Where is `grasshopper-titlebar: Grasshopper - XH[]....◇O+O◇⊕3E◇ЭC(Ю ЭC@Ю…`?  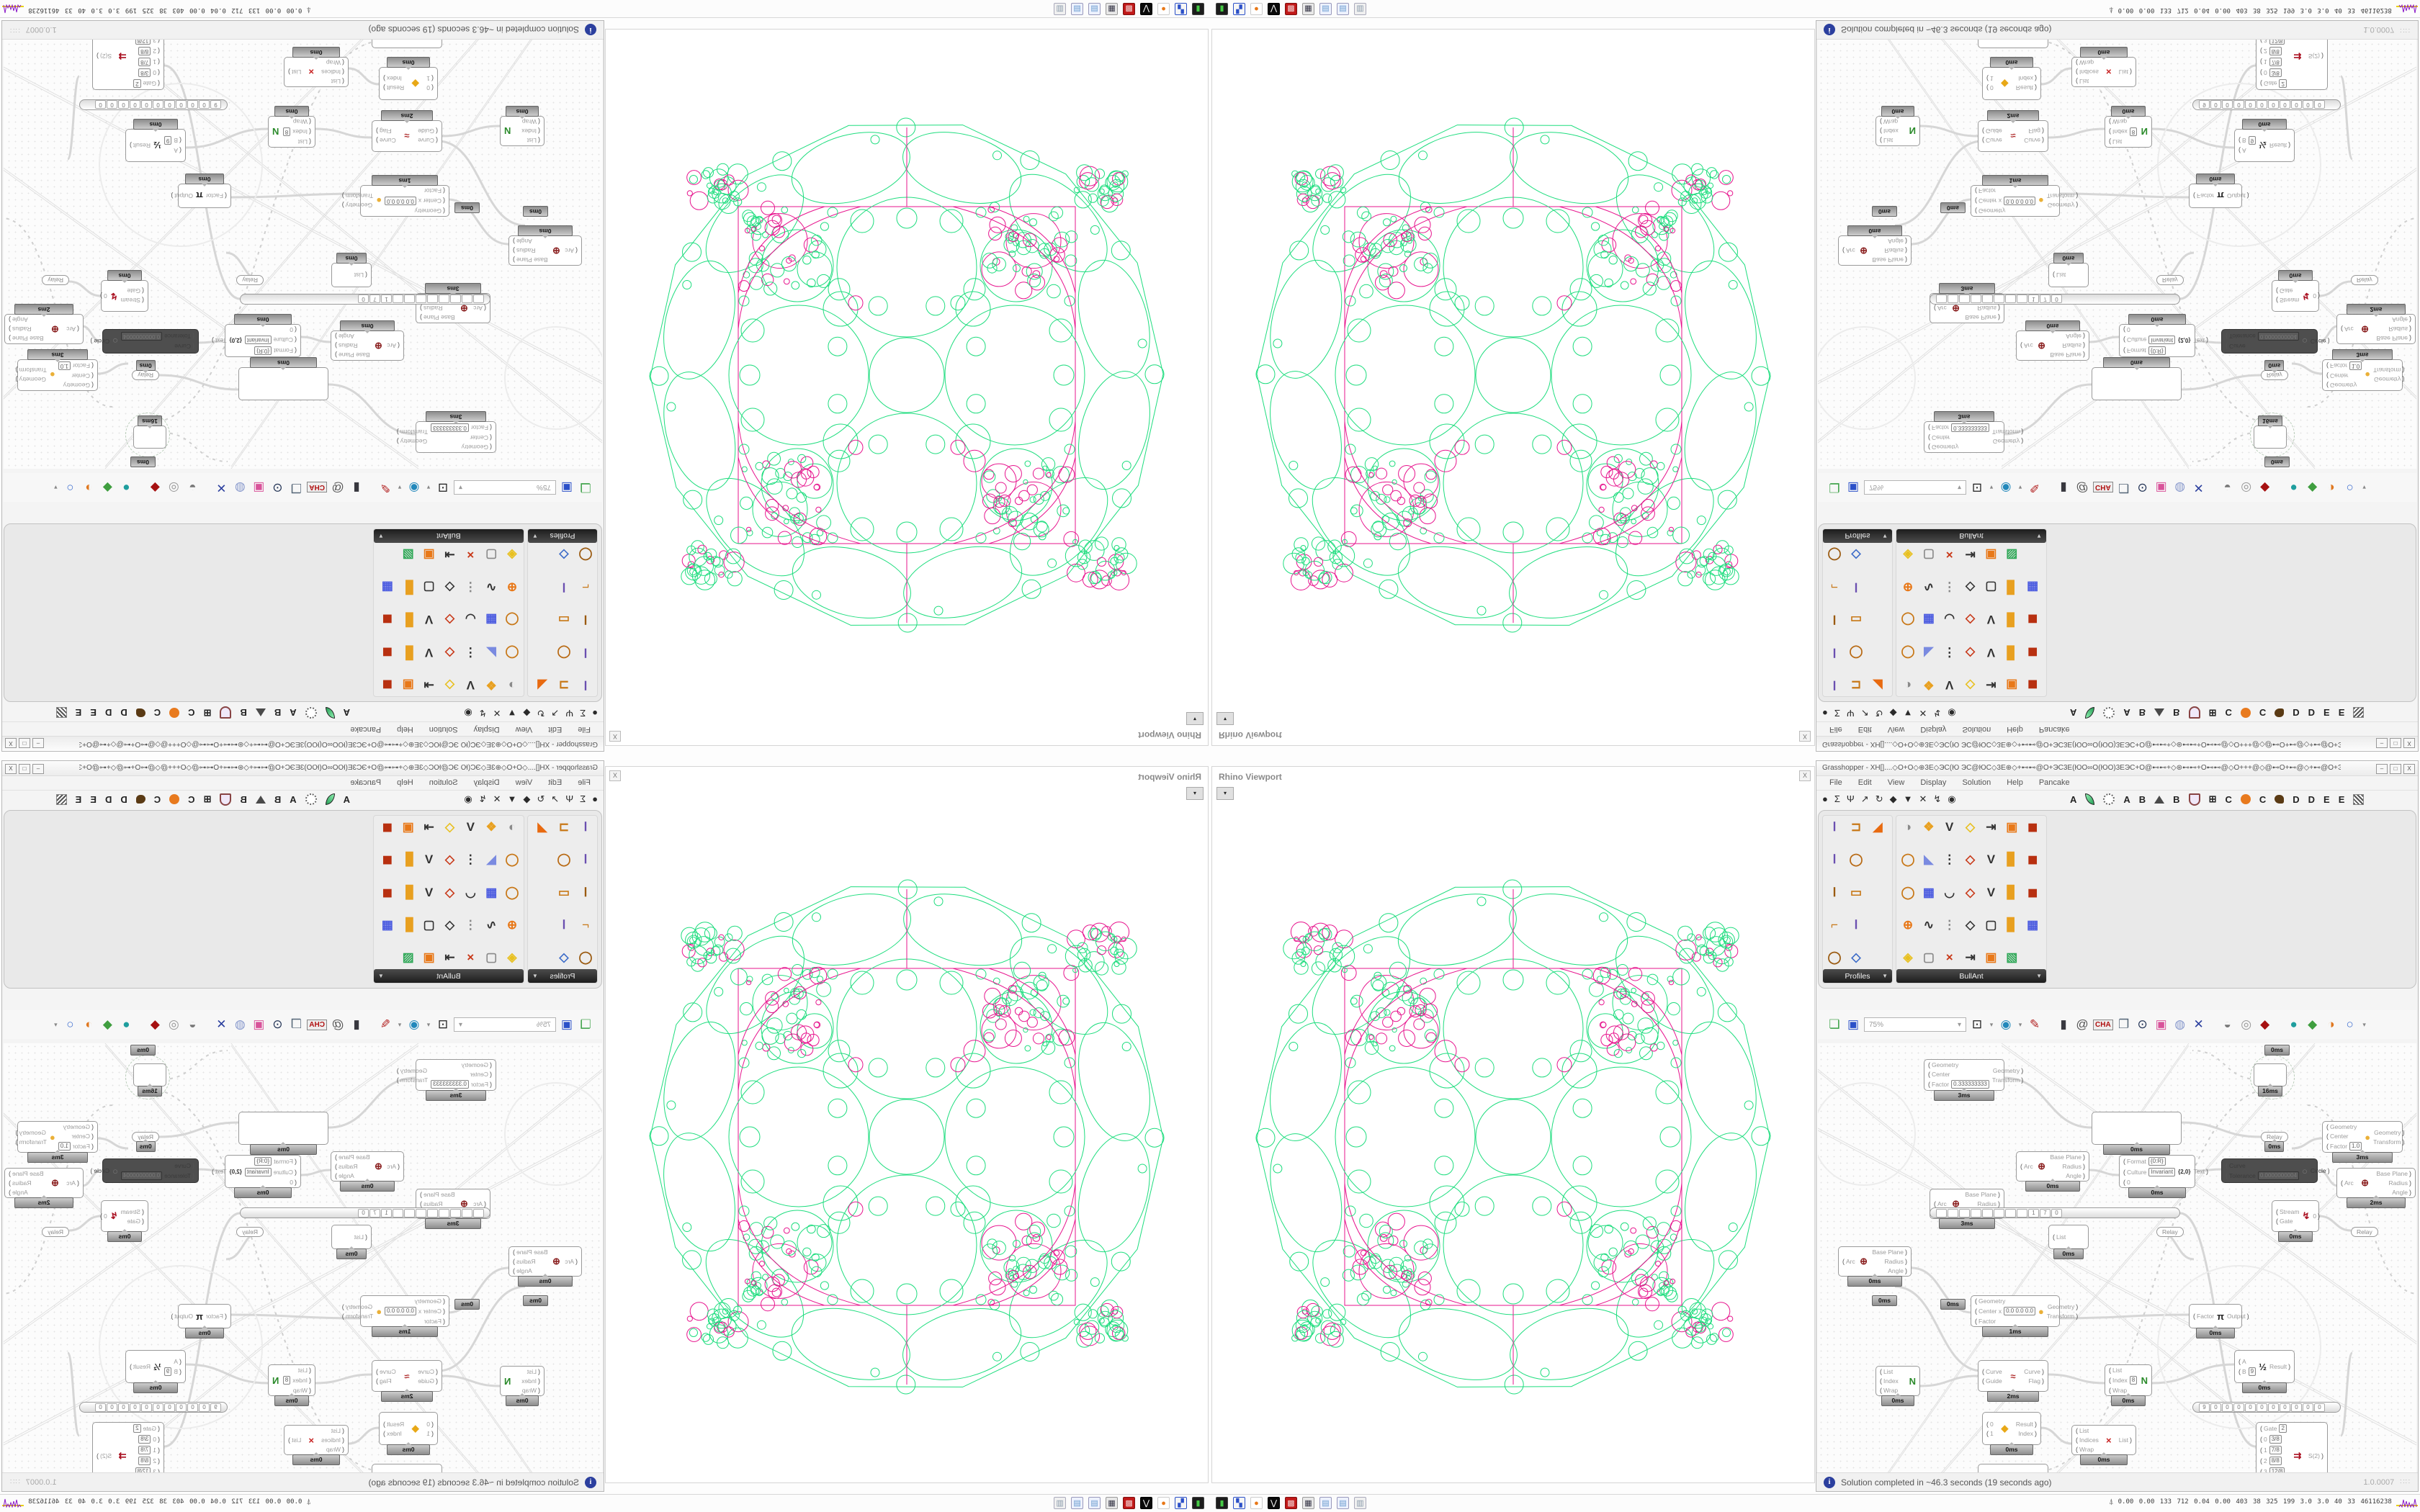
grasshopper-titlebar: Grasshopper - XH[]....◇O+O◇⊕3E◇ЭC(Ю ЭC@Ю… is located at coordinates (303, 768).